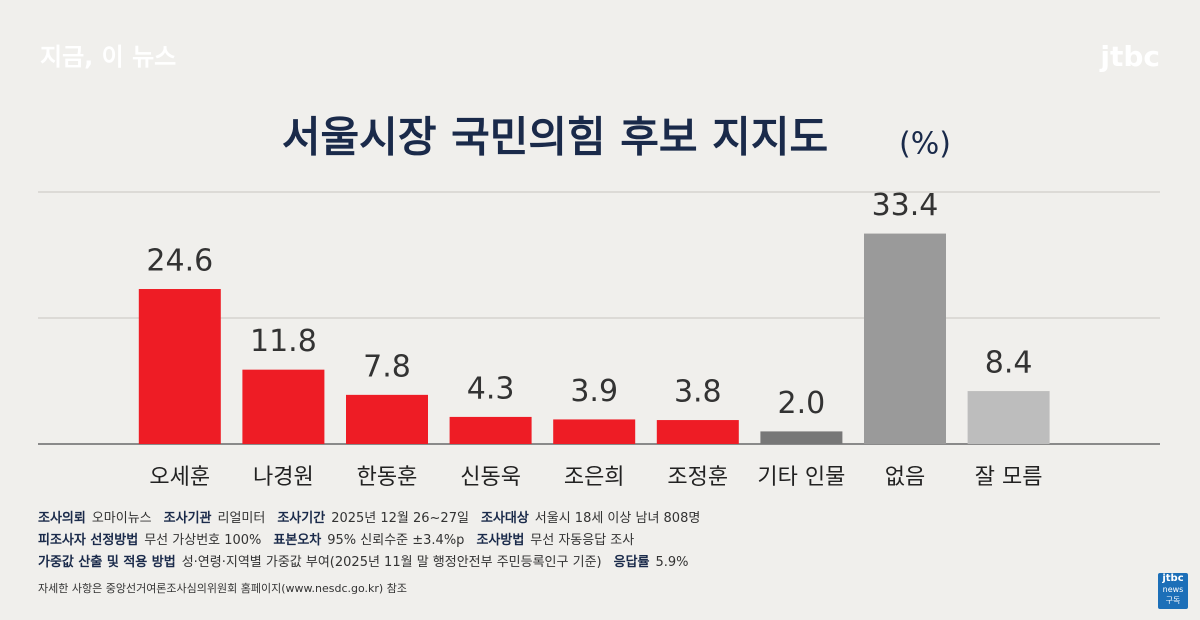  I want to click on x-tick-label: 없음, so click(905, 477).